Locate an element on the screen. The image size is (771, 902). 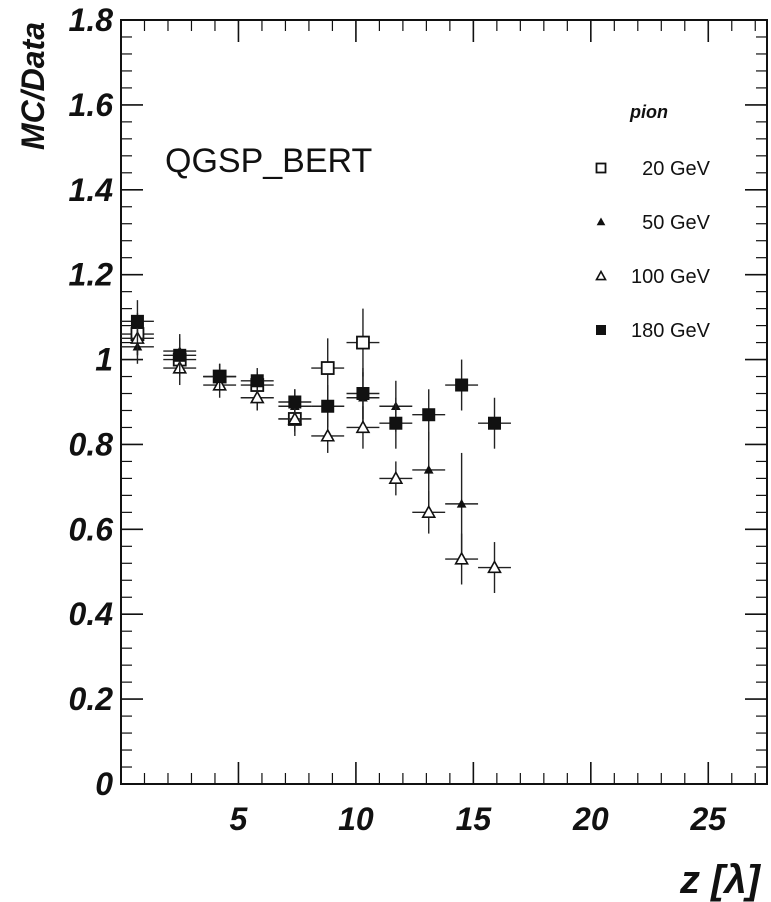
x-axis-title: z [λ] is located at coordinates (720, 880).